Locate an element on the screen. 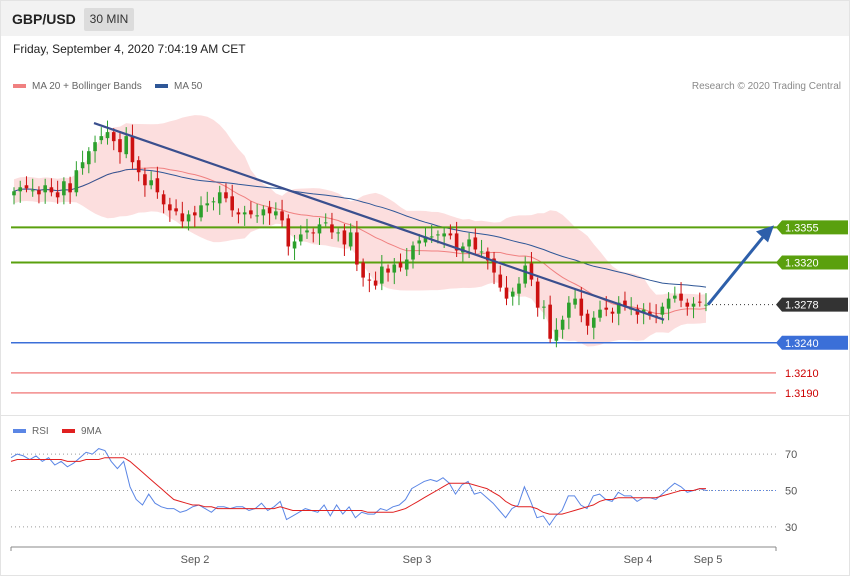 The width and height of the screenshot is (850, 576). level-tag-label-1.3240: 1.3240 is located at coordinates (802, 344).